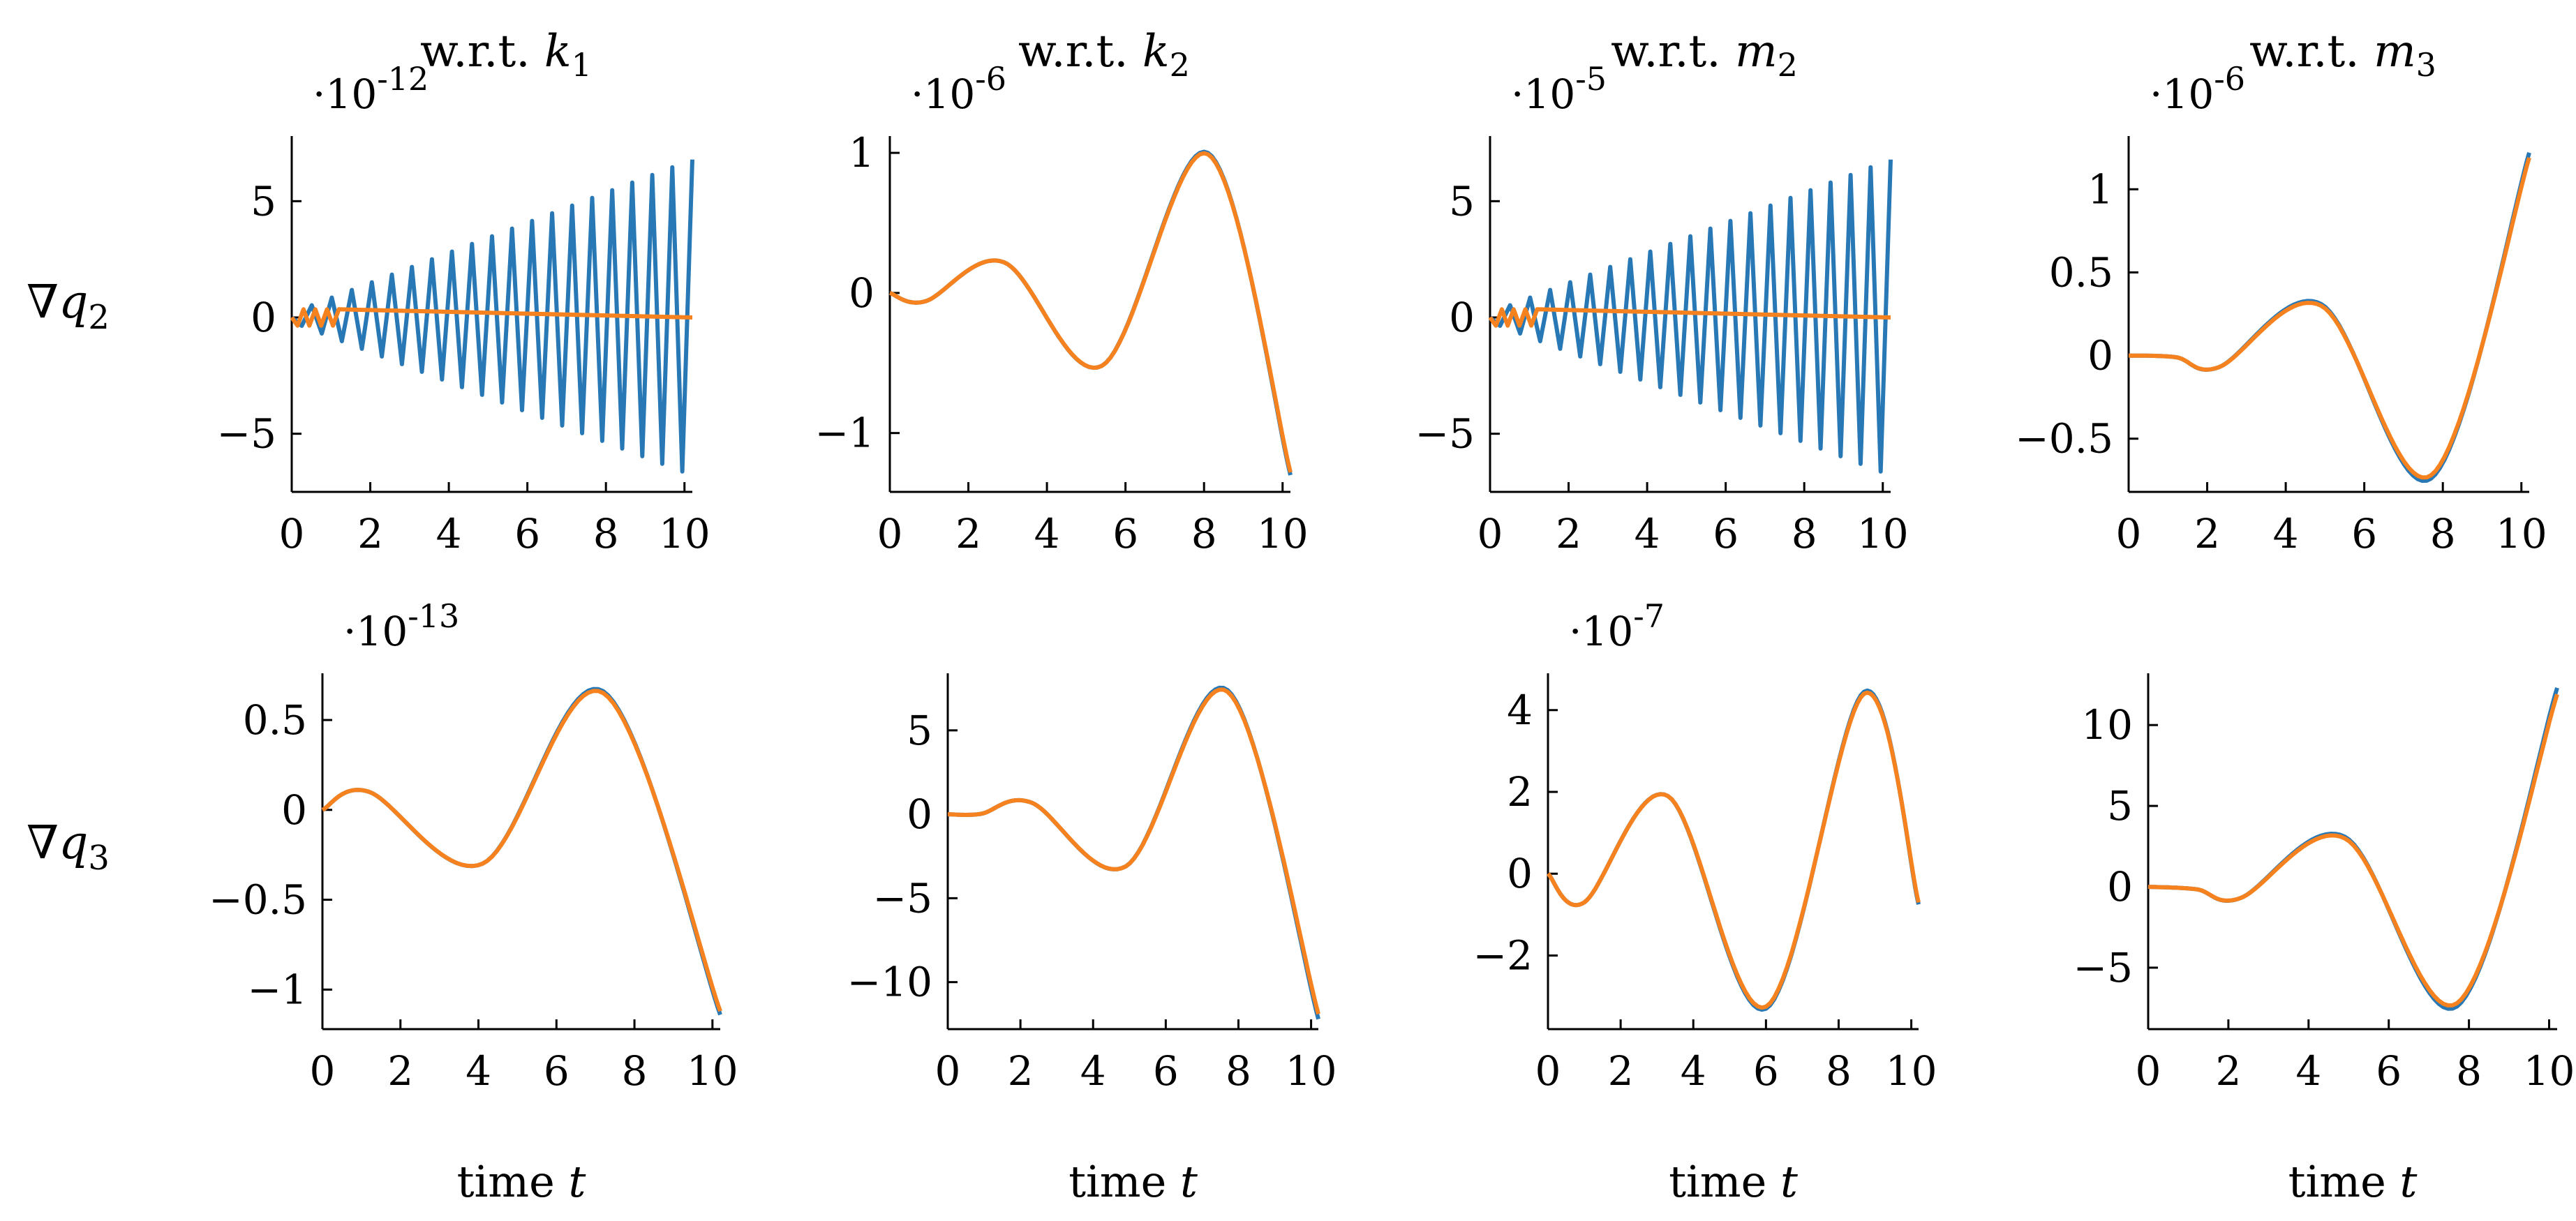 The width and height of the screenshot is (2576, 1221). Describe the element at coordinates (1503, 955) in the screenshot. I see `y-tick-label: −2` at that location.